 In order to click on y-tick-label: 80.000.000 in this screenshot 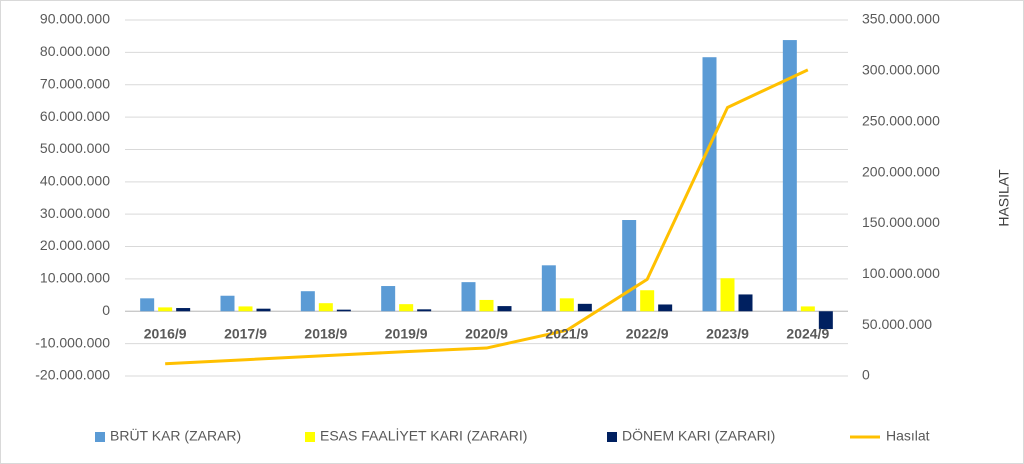, I will do `click(75, 51)`.